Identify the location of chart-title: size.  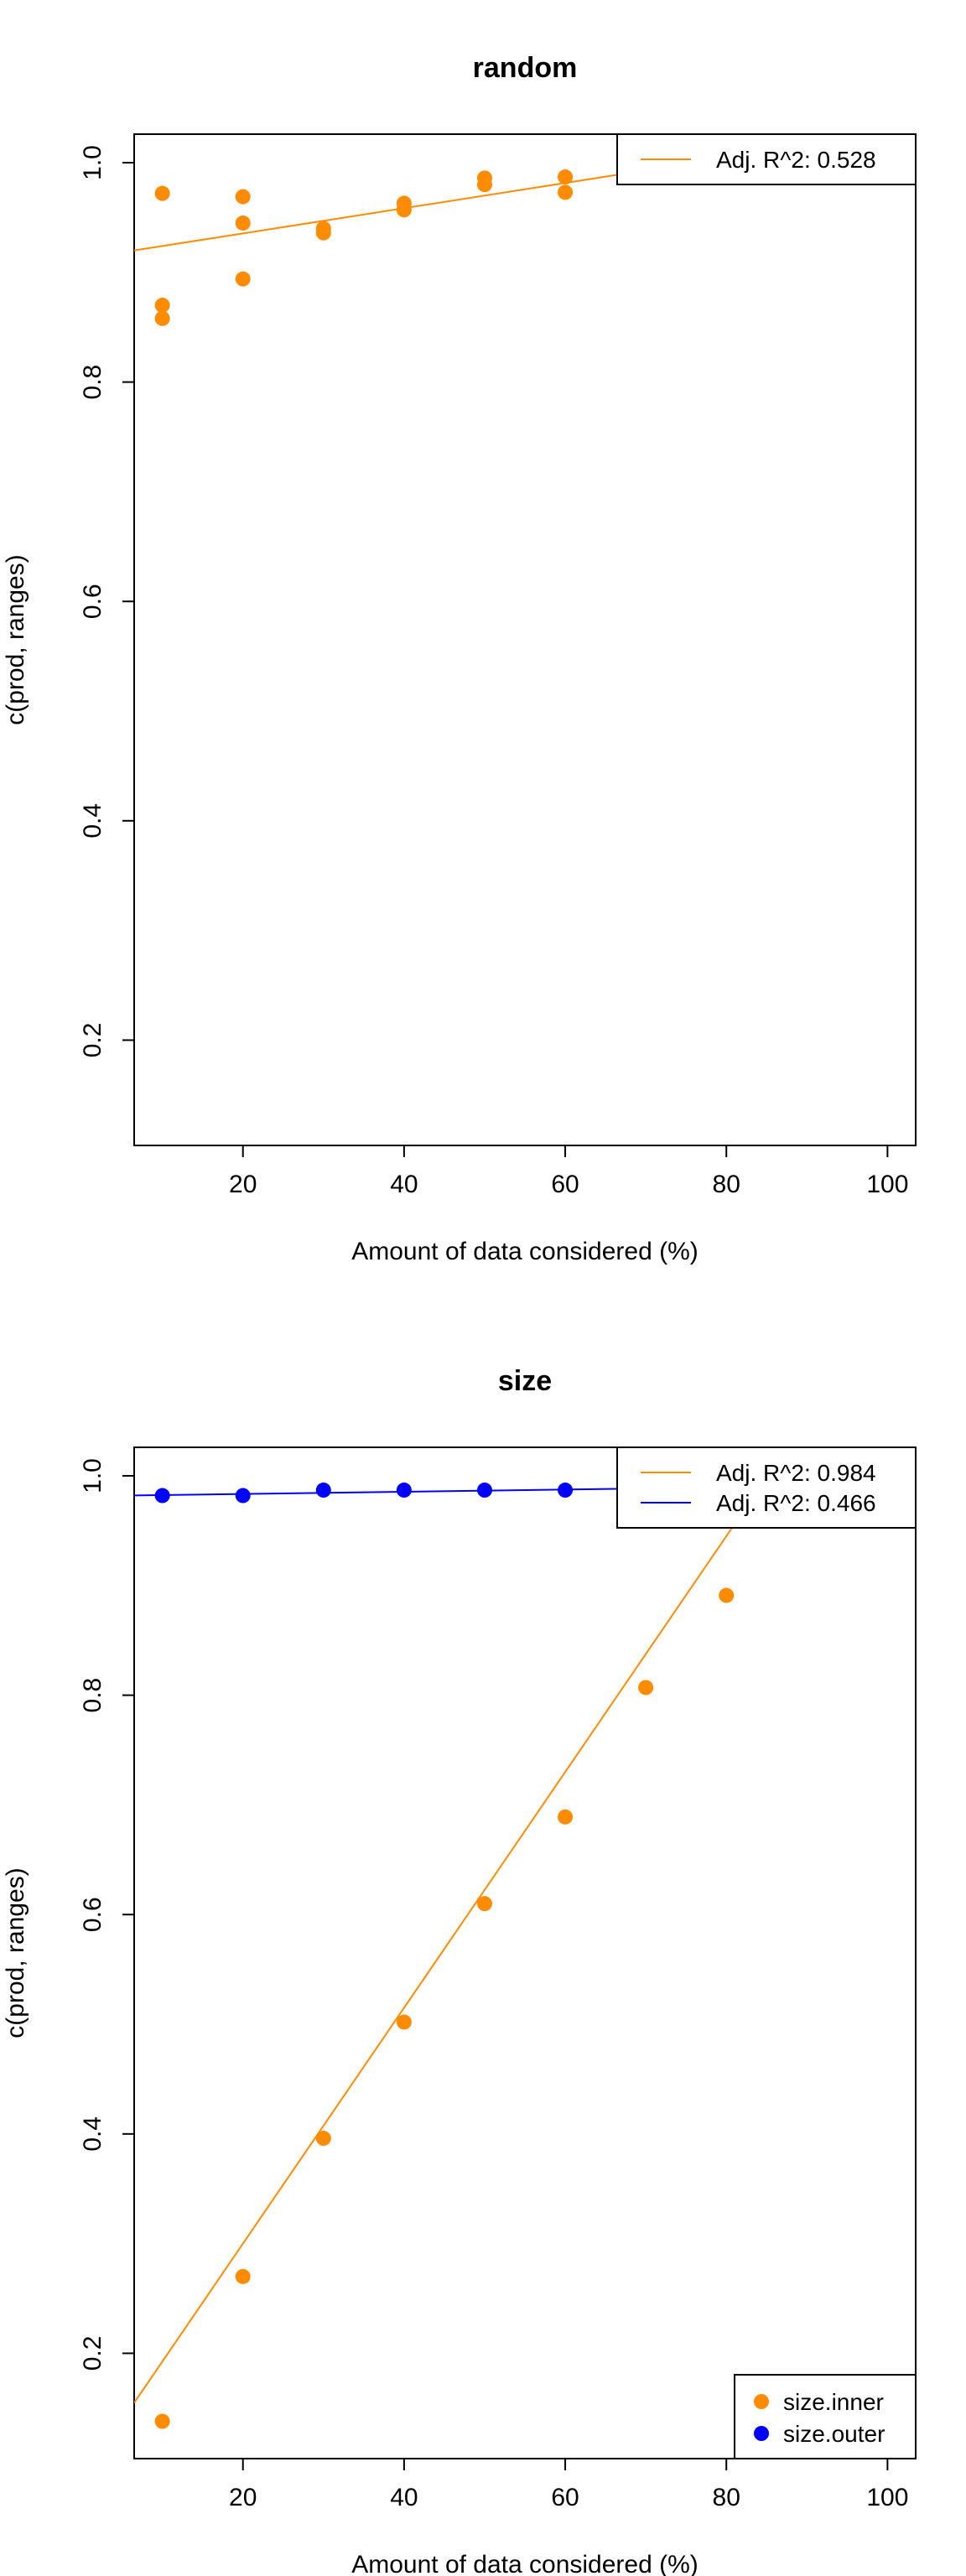
(525, 1381).